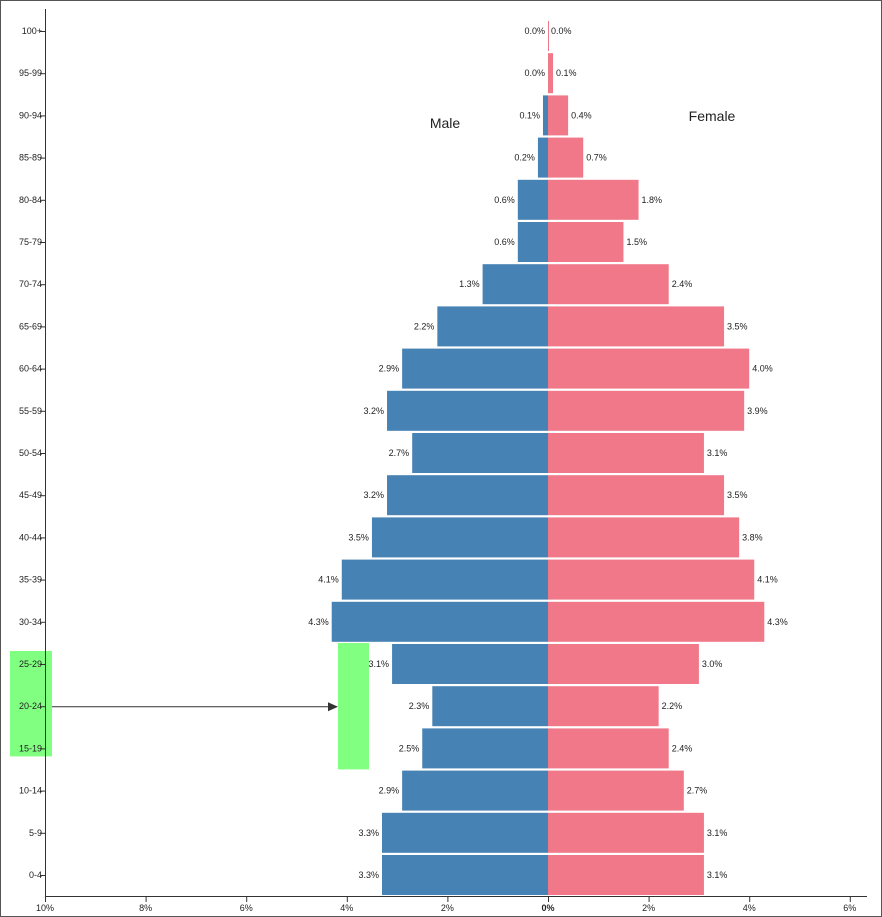 This screenshot has height=917, width=882. What do you see at coordinates (328, 580) in the screenshot?
I see `male-value-label-35-39: 4.1%` at bounding box center [328, 580].